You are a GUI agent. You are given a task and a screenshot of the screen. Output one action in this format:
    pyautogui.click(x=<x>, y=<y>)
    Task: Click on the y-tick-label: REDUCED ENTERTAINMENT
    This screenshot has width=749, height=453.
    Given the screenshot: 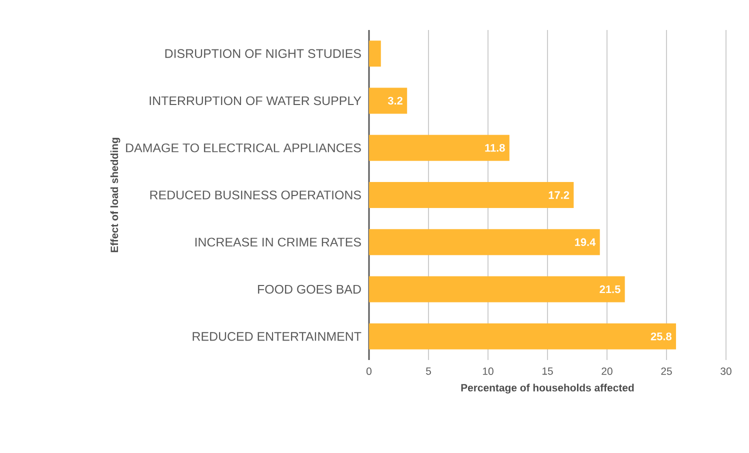 What is the action you would take?
    pyautogui.click(x=277, y=336)
    